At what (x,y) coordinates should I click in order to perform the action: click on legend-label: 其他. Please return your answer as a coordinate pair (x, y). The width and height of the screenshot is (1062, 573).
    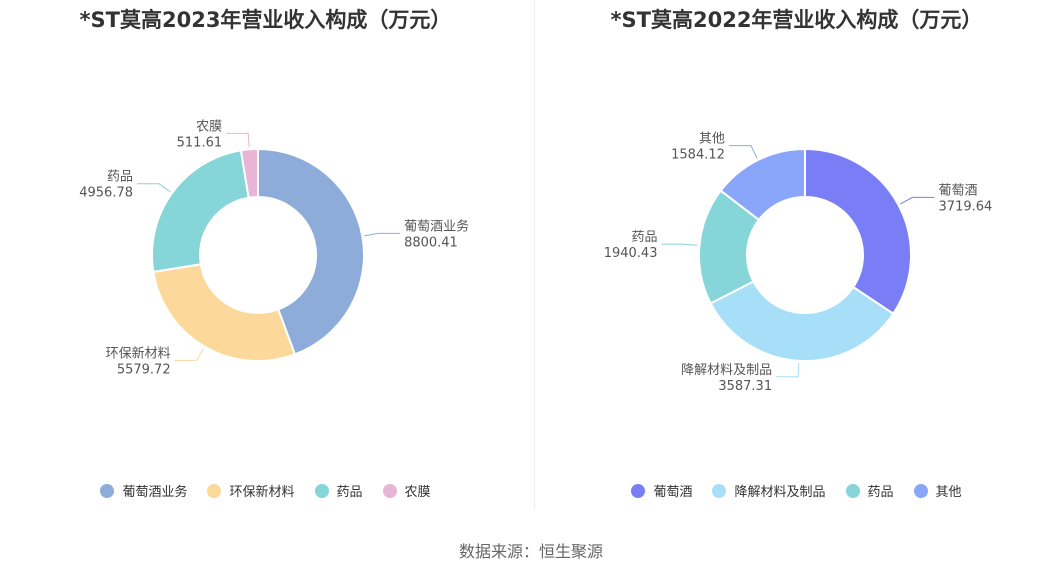
    Looking at the image, I should click on (948, 492).